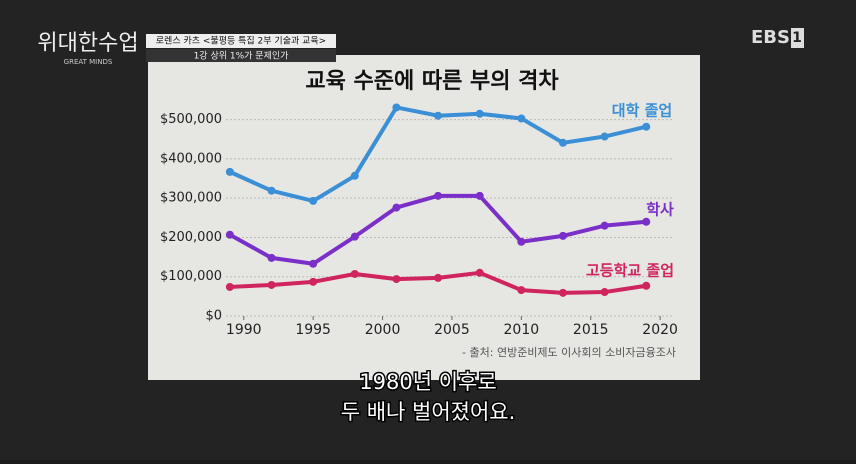  Describe the element at coordinates (660, 330) in the screenshot. I see `x-tick-label: 2020` at that location.